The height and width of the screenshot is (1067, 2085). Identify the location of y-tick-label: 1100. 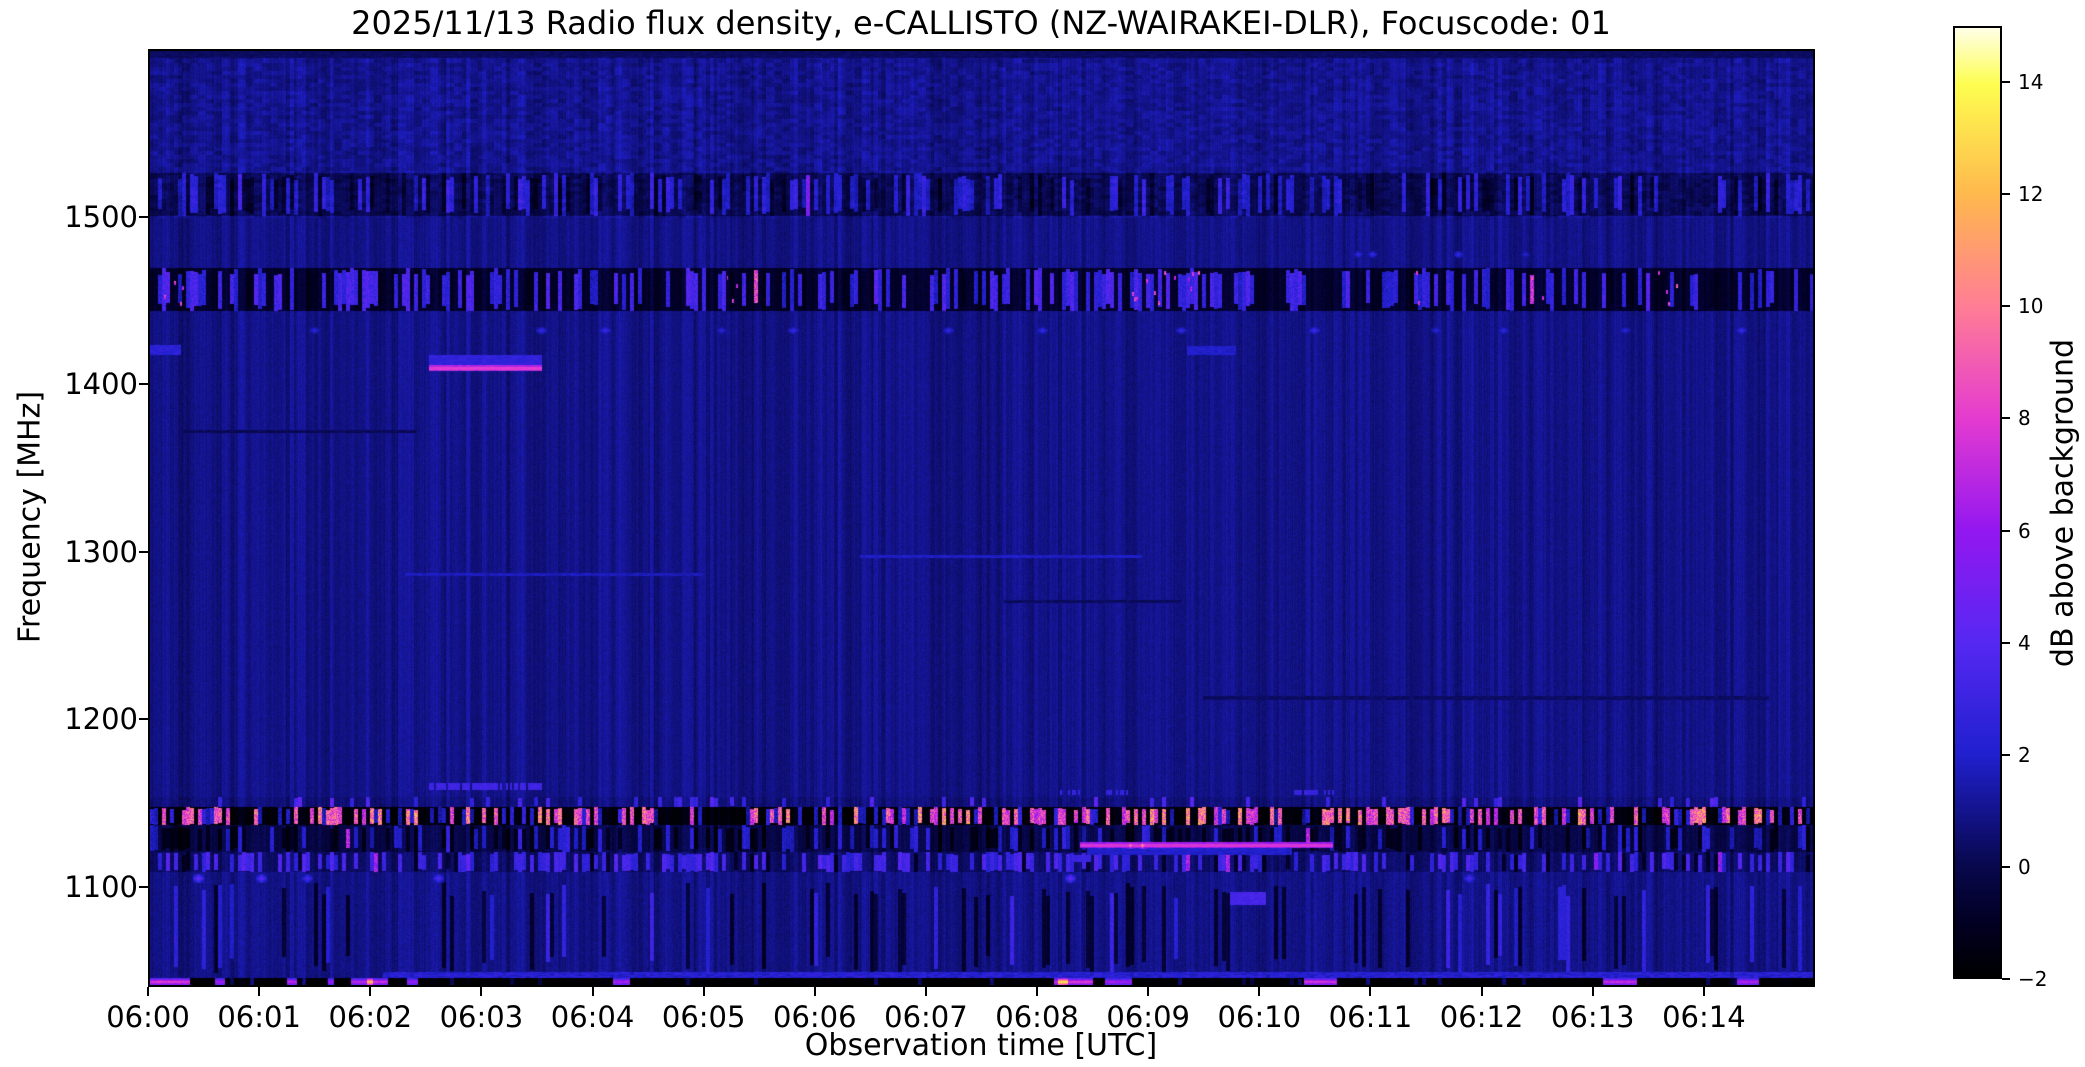
(101, 886).